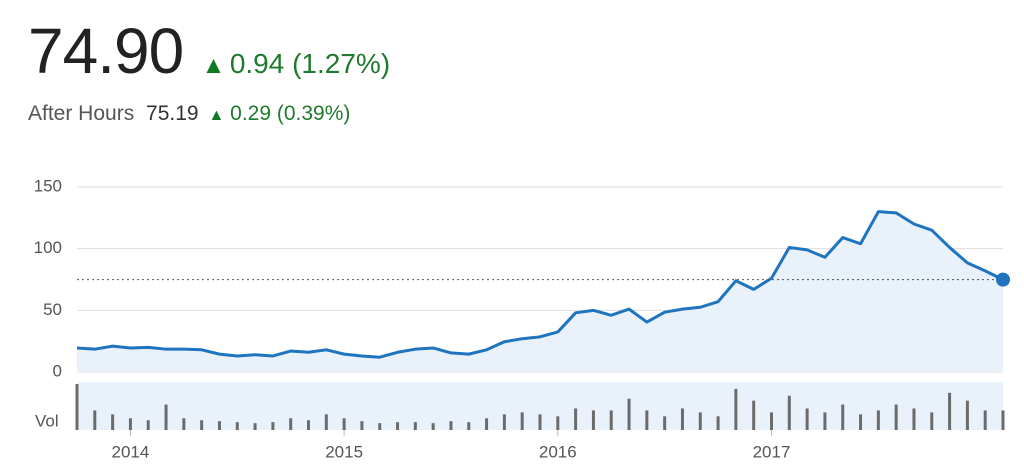 Image resolution: width=1024 pixels, height=475 pixels. I want to click on price-change: 0.94 (1.27%), so click(310, 63).